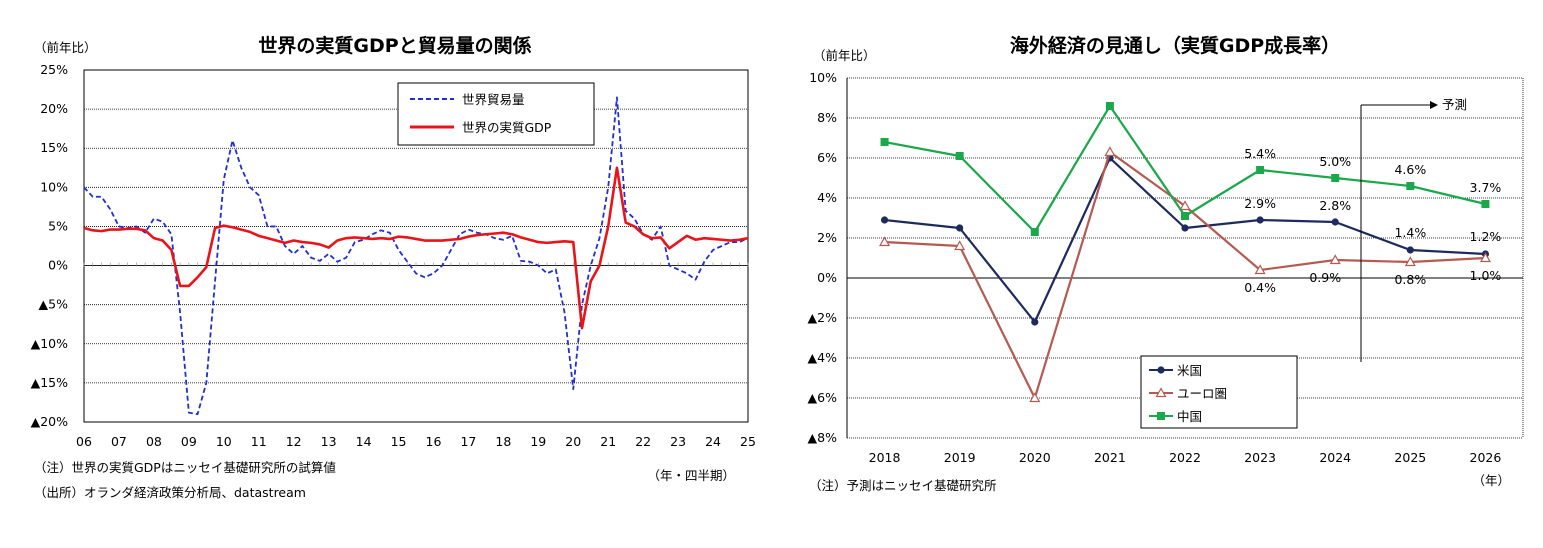 The height and width of the screenshot is (548, 1543). What do you see at coordinates (1486, 236) in the screenshot?
I see `data-label-us: 1.2%` at bounding box center [1486, 236].